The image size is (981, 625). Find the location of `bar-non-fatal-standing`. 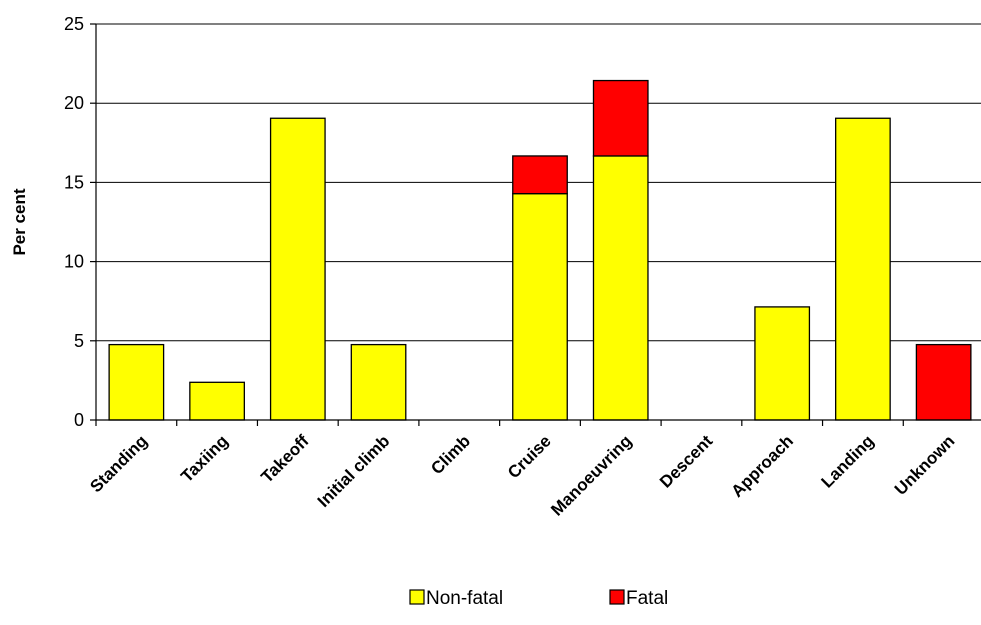

bar-non-fatal-standing is located at coordinates (136, 382).